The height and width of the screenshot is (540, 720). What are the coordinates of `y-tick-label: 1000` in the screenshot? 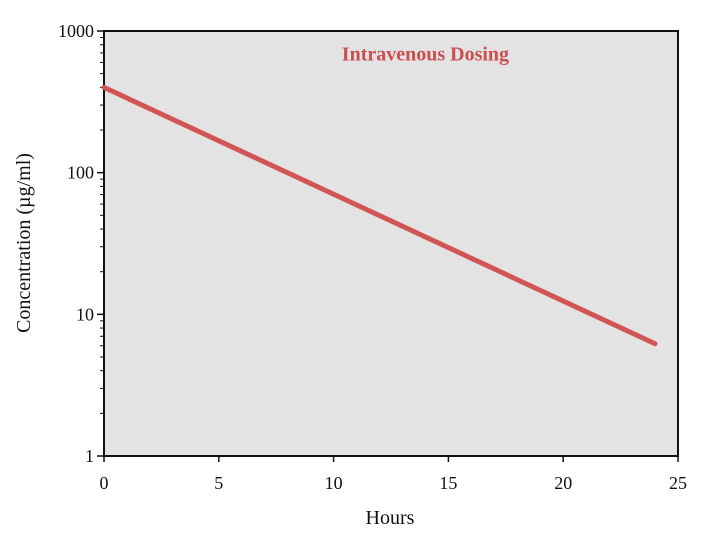 It's located at (76, 31).